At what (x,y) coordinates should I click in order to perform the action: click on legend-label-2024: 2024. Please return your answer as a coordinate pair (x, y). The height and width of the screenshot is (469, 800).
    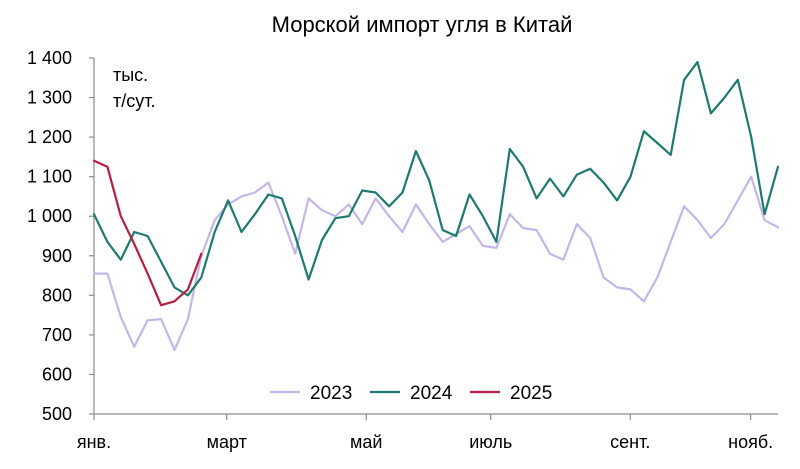
    Looking at the image, I should click on (431, 393).